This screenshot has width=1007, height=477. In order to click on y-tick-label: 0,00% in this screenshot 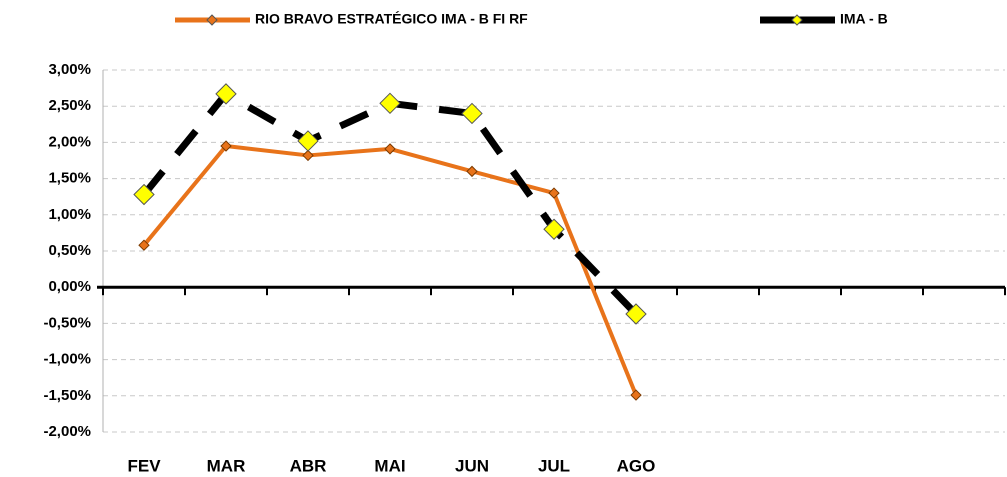, I will do `click(69, 286)`.